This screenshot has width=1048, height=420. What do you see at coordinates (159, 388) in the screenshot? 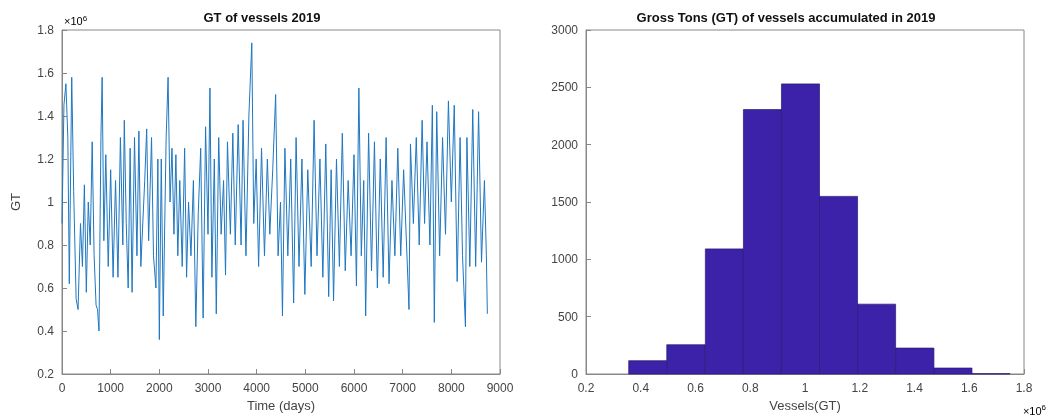
I see `x-tick-label: 2000` at bounding box center [159, 388].